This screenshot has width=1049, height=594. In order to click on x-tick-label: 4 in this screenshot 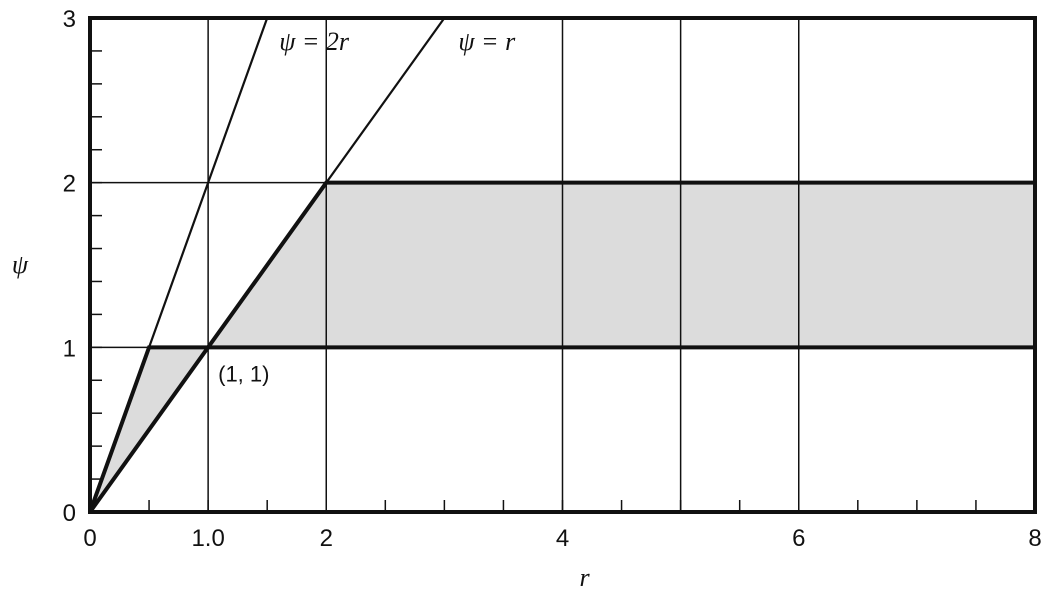, I will do `click(562, 538)`.